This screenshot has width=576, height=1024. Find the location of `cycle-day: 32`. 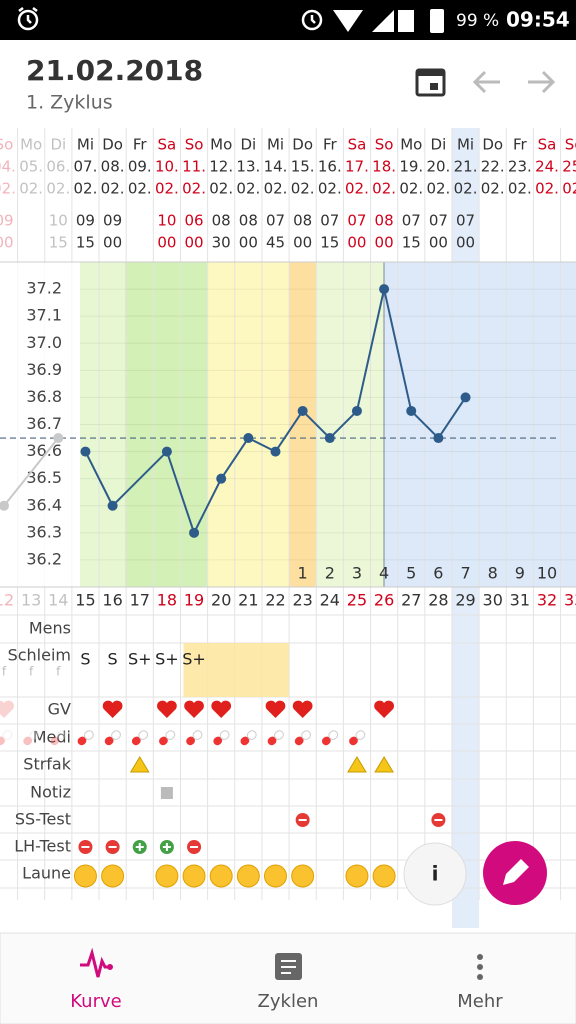

cycle-day: 32 is located at coordinates (547, 600).